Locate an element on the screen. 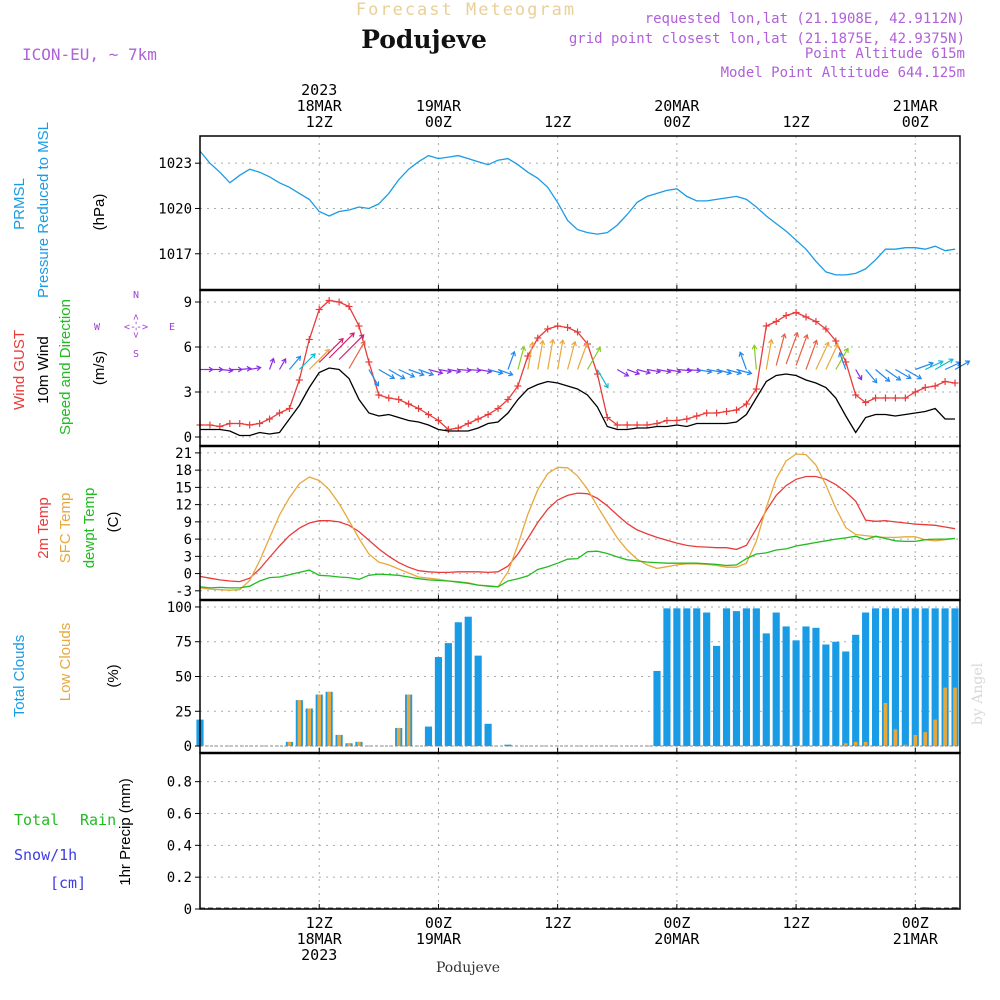 The width and height of the screenshot is (1000, 1000). y-tick-label: 25 is located at coordinates (183, 712).